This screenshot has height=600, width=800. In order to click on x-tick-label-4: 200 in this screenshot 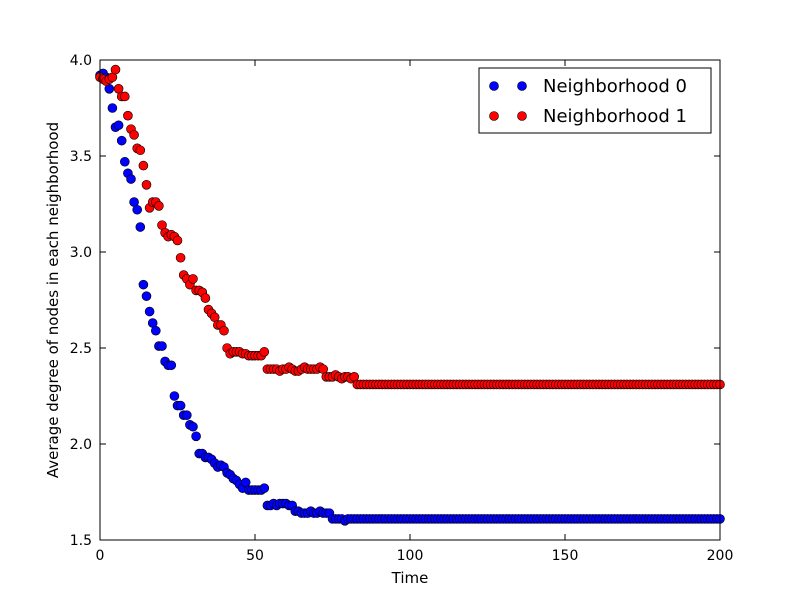, I will do `click(720, 556)`.